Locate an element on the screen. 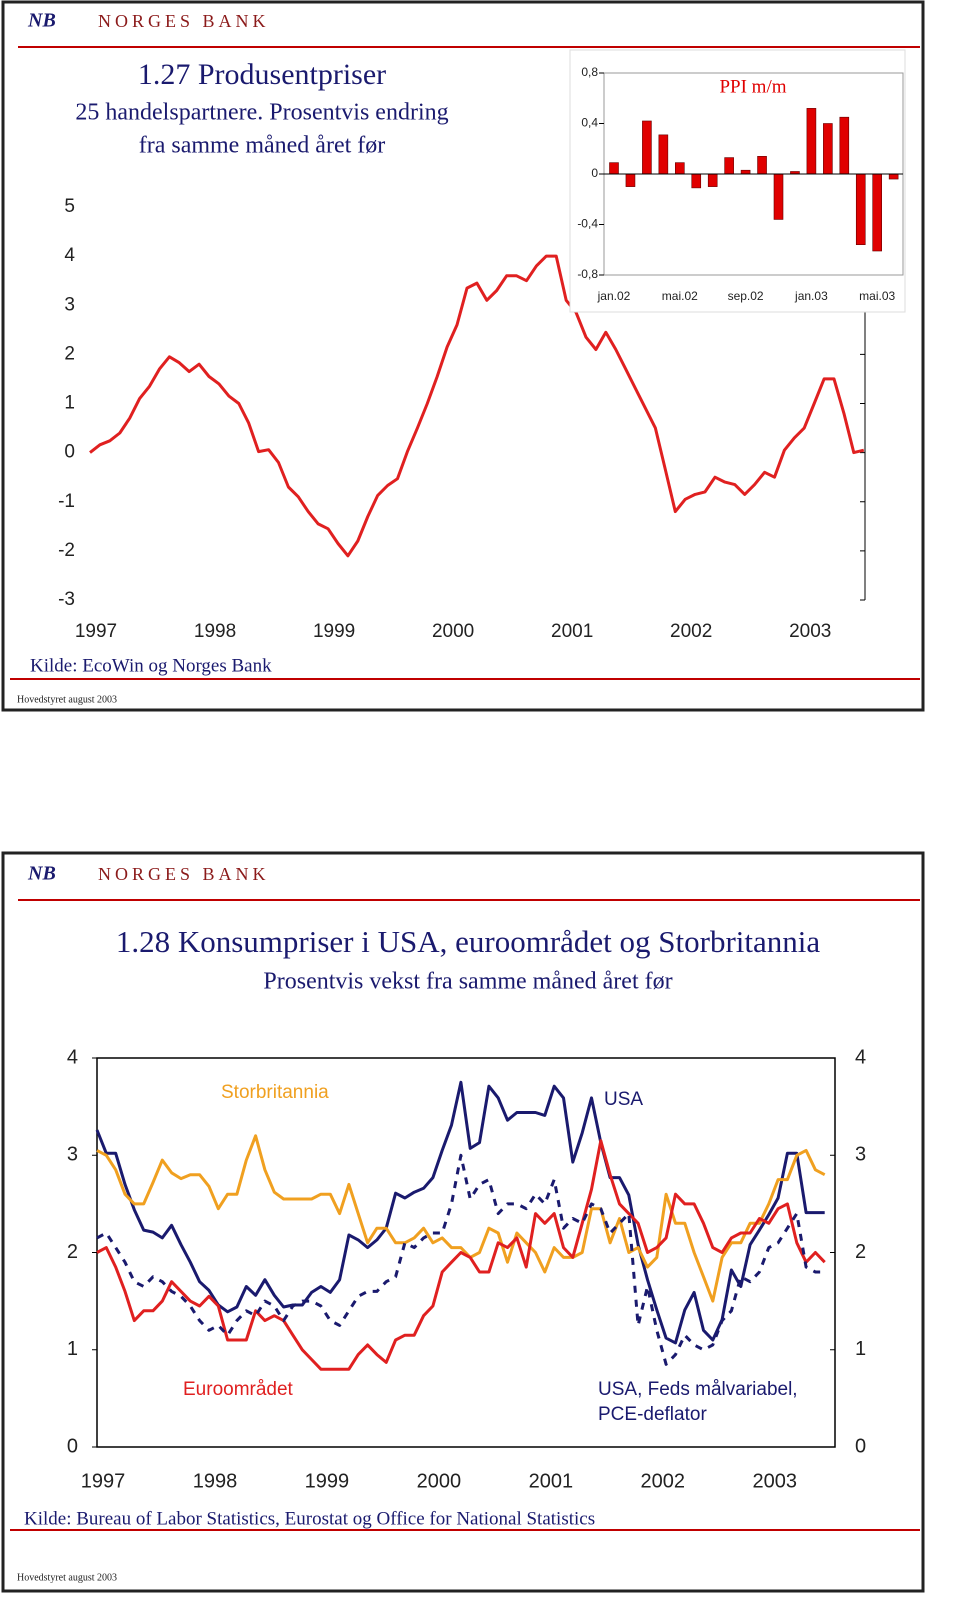  chart-subtitle: 25 handelspartnere. Prosentvis endring is located at coordinates (261, 113).